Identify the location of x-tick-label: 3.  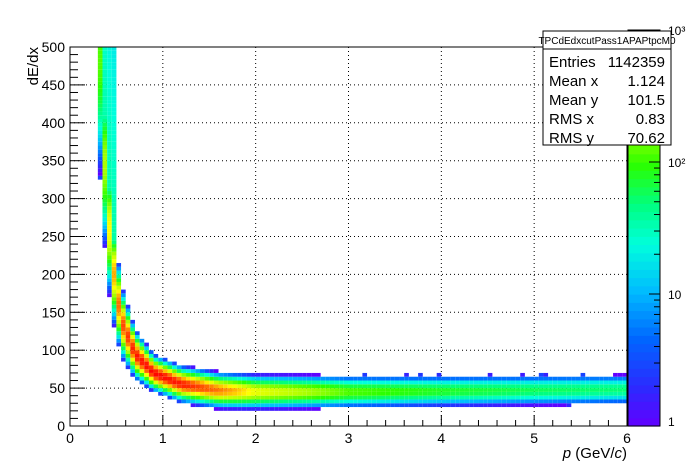
(349, 438).